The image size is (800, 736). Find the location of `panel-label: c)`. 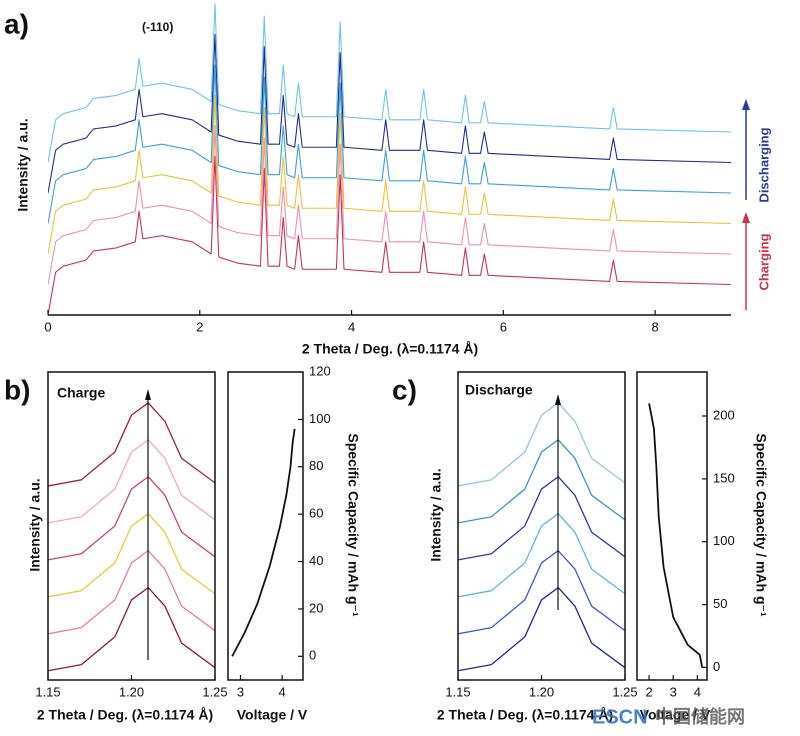

panel-label: c) is located at coordinates (404, 389).